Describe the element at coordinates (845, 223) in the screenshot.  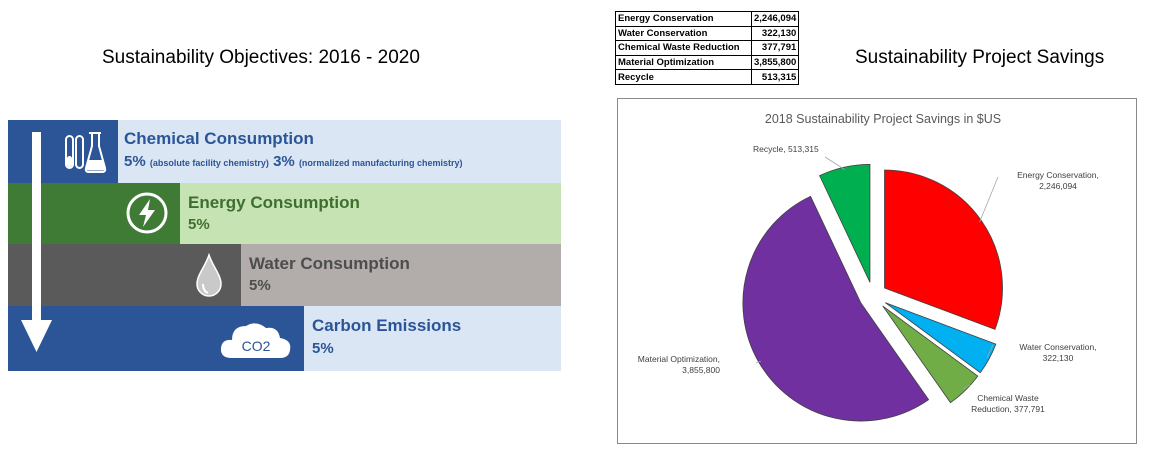
I see `pie-slice-recycle` at that location.